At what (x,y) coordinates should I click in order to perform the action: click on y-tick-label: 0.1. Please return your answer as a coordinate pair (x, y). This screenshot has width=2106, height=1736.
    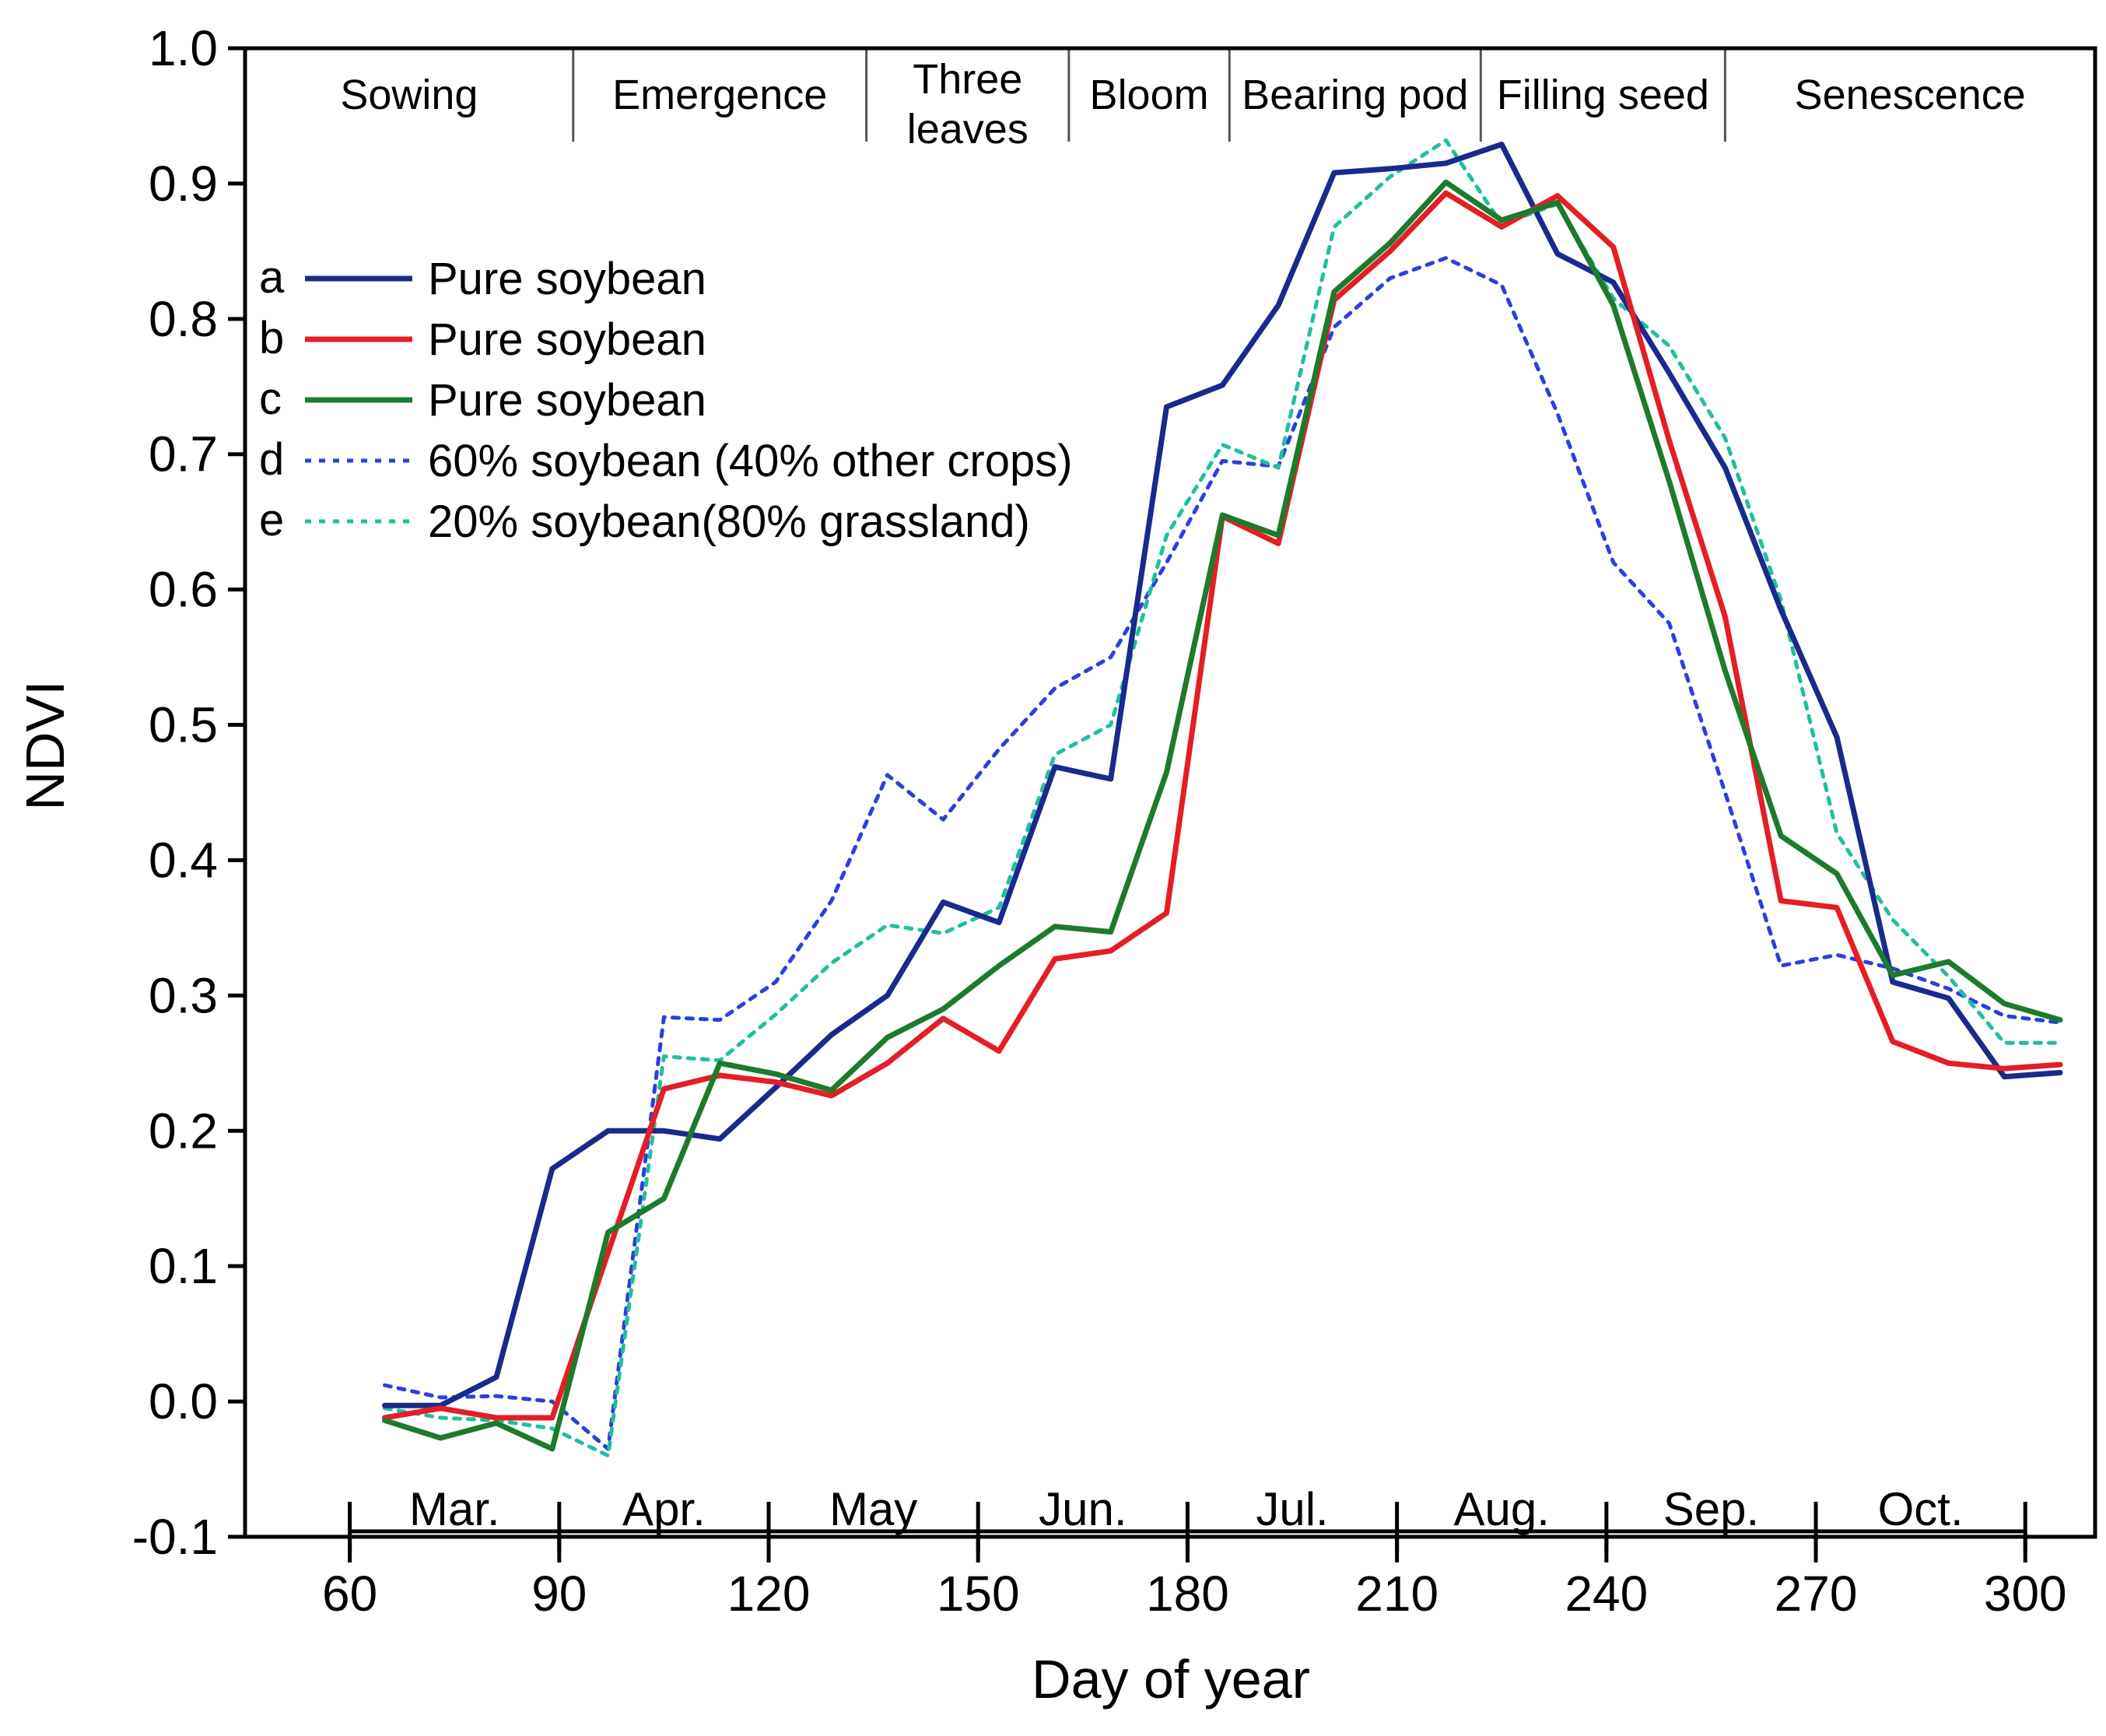
    Looking at the image, I should click on (183, 1266).